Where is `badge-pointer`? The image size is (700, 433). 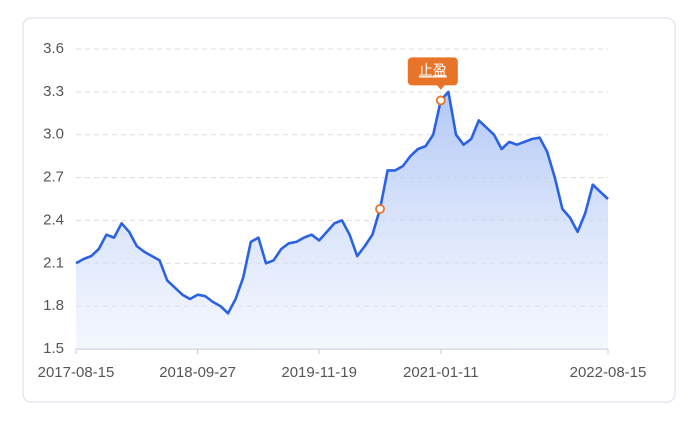
badge-pointer is located at coordinates (440, 87).